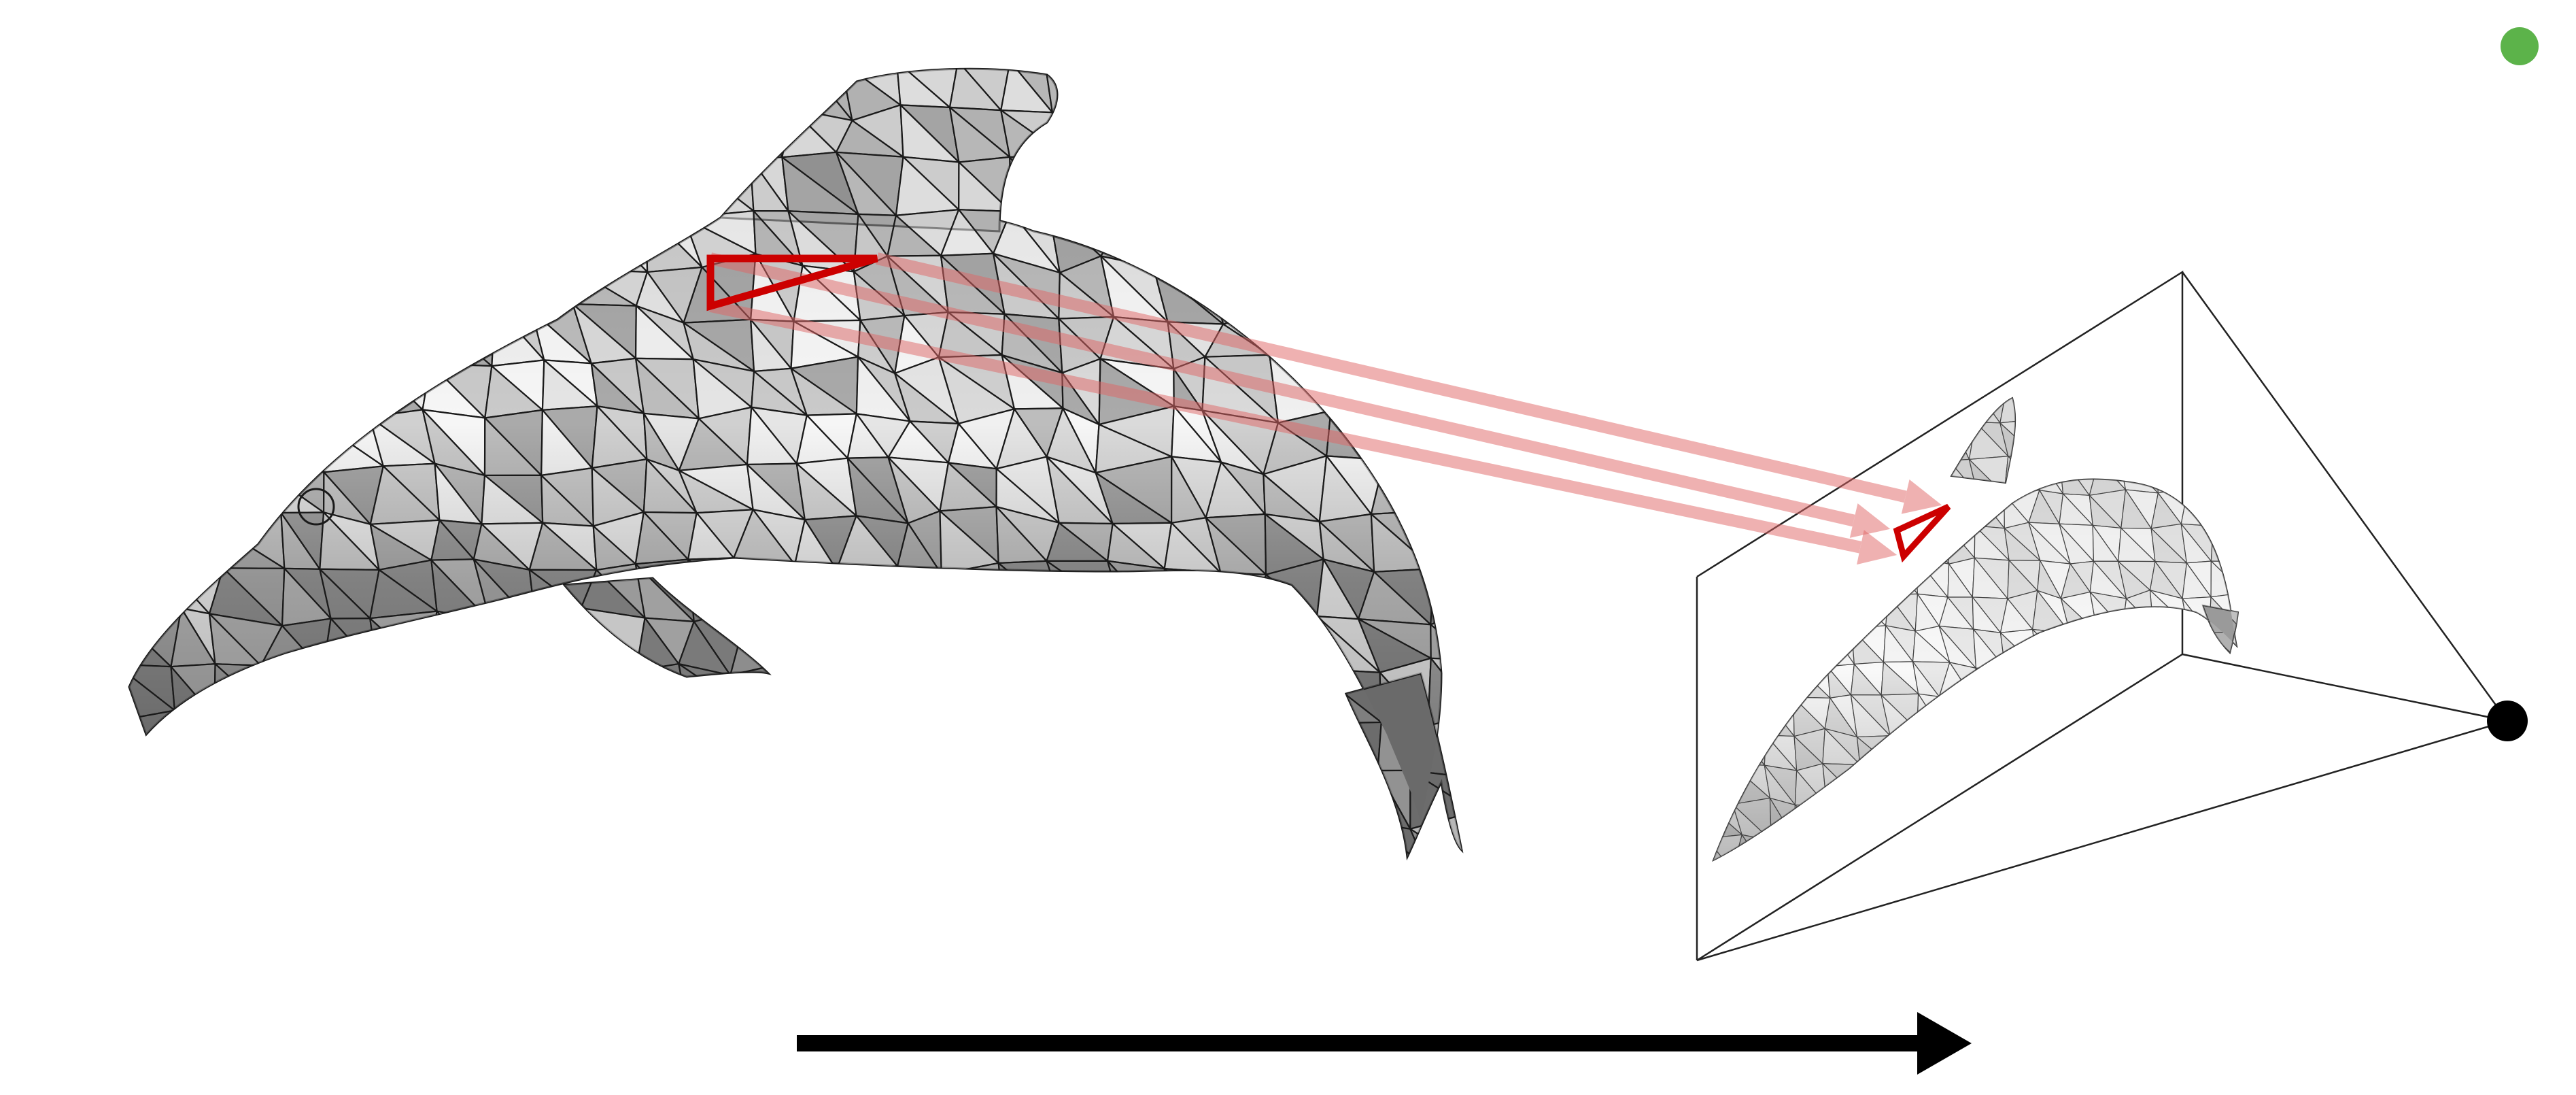  What do you see at coordinates (1391, 377) in the screenshot?
I see `ray-line` at bounding box center [1391, 377].